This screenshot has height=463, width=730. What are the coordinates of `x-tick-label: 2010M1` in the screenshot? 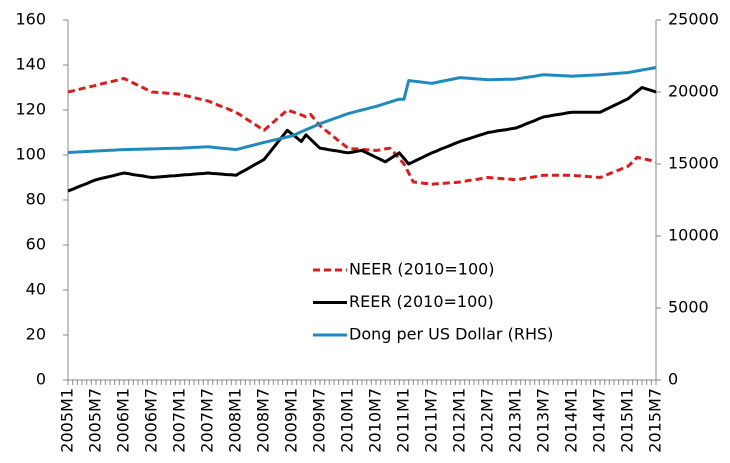 It's located at (347, 420).